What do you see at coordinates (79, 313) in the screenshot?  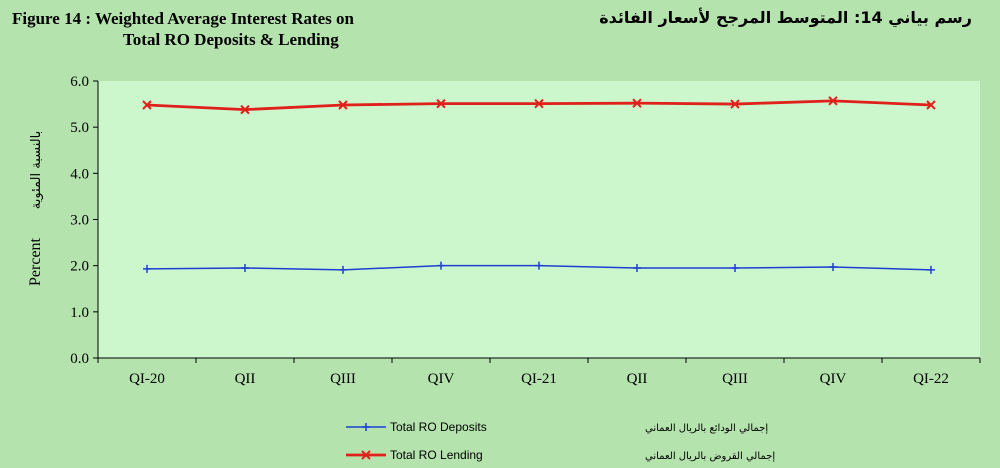 I see `y-tick-label: 1.0` at bounding box center [79, 313].